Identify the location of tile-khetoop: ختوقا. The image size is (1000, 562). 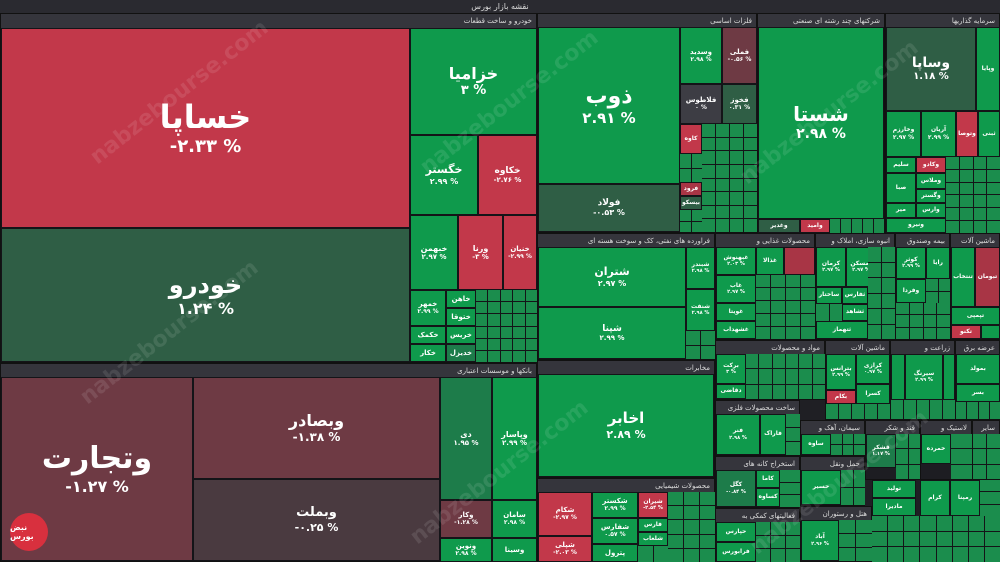
(461, 317).